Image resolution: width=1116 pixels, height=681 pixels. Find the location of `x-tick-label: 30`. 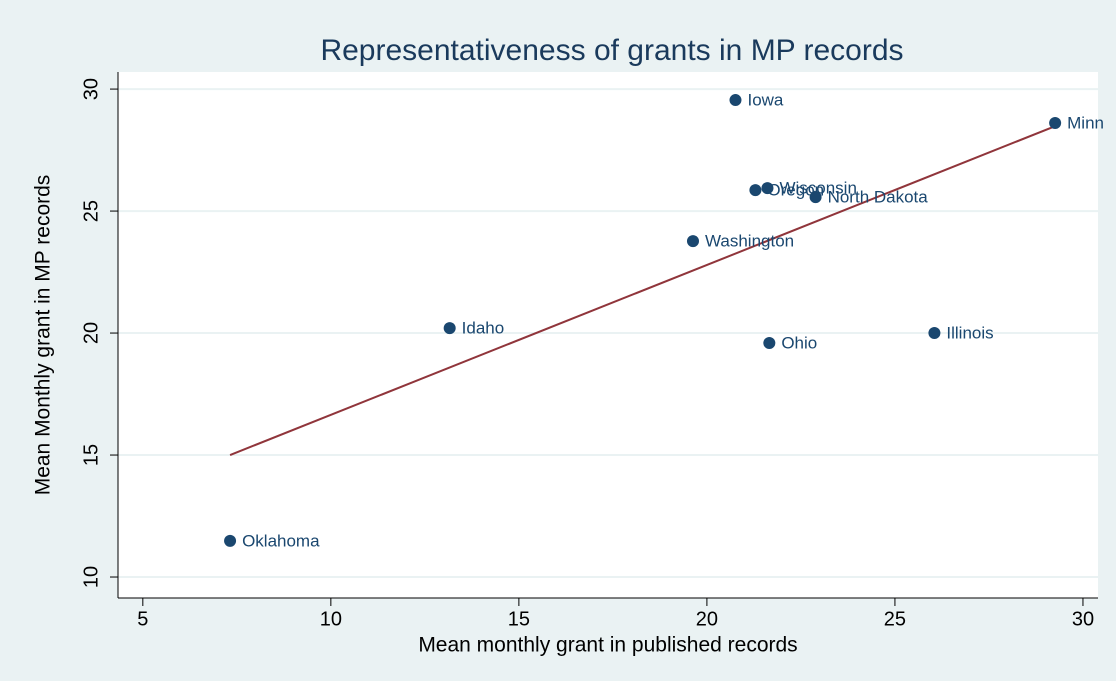

x-tick-label: 30 is located at coordinates (1083, 619).